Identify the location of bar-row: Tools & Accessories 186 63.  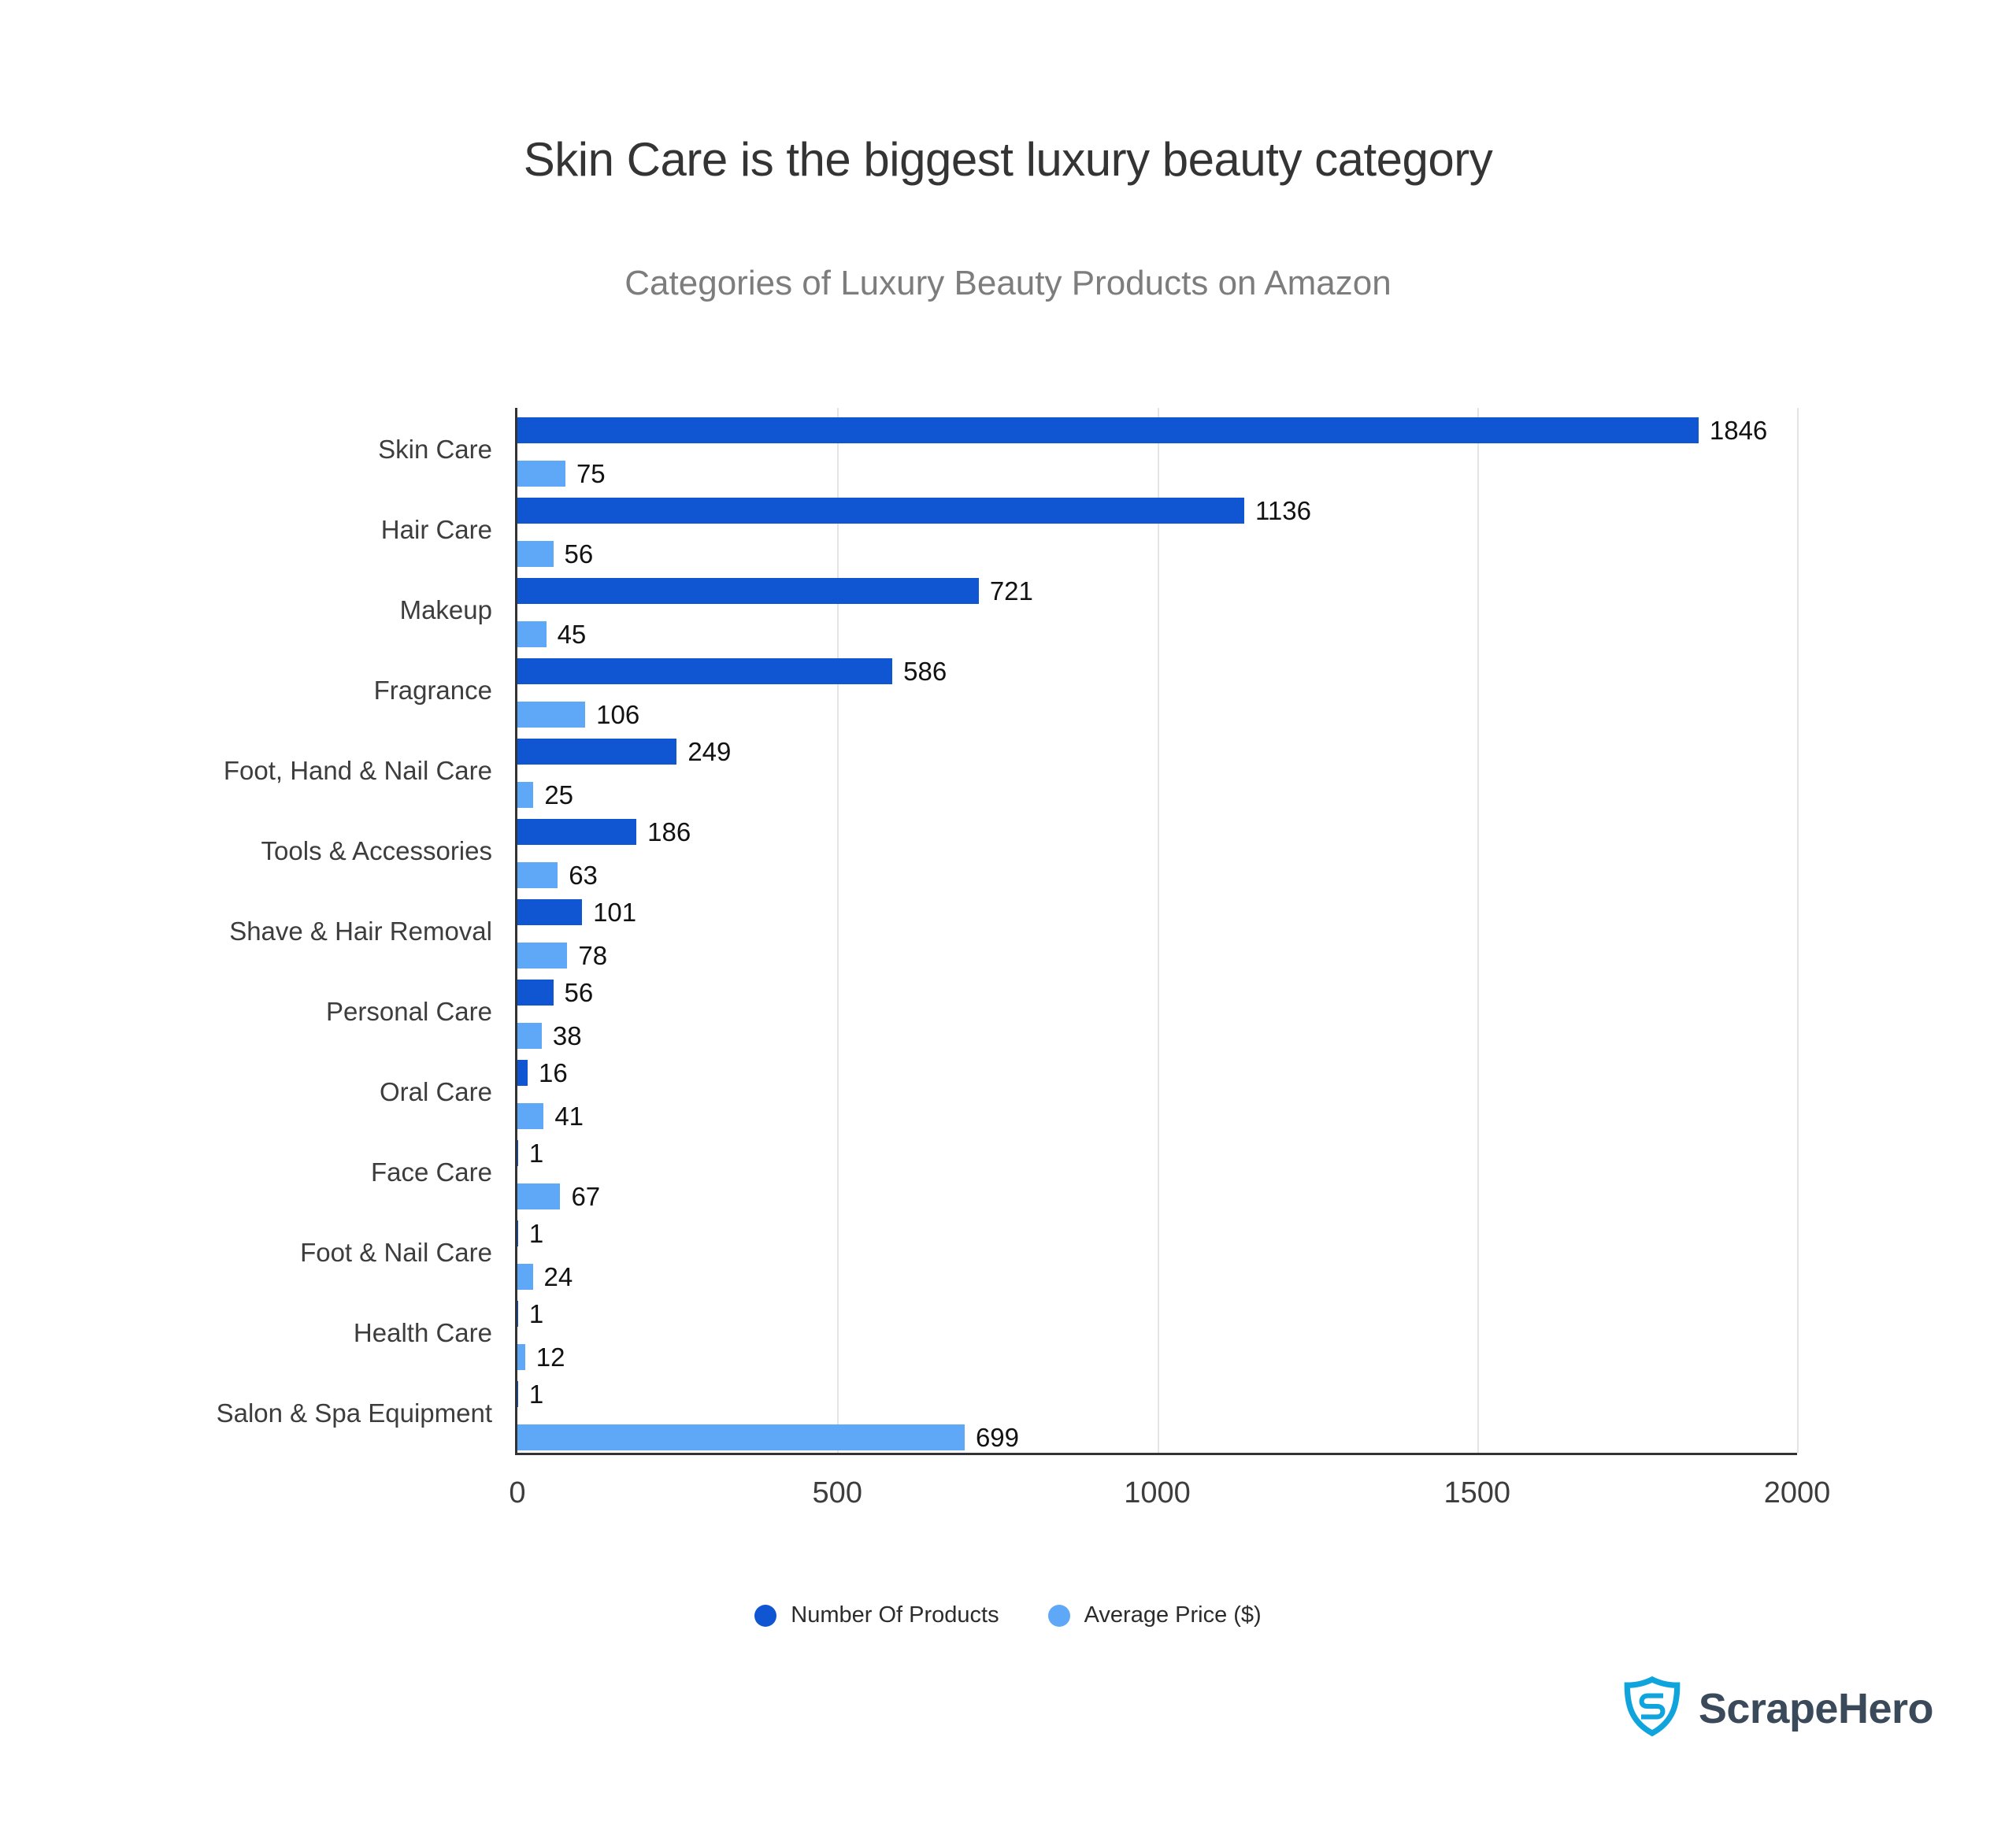
(1029, 854).